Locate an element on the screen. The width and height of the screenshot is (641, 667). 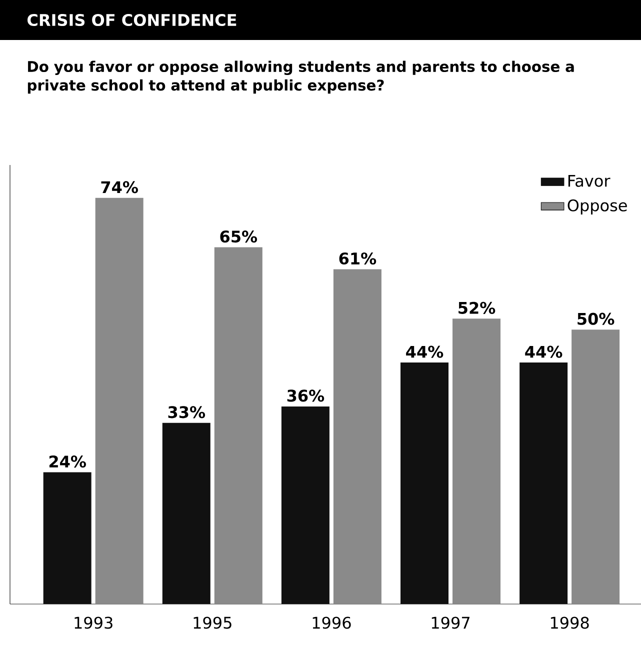
data-label: 52% is located at coordinates (477, 308).